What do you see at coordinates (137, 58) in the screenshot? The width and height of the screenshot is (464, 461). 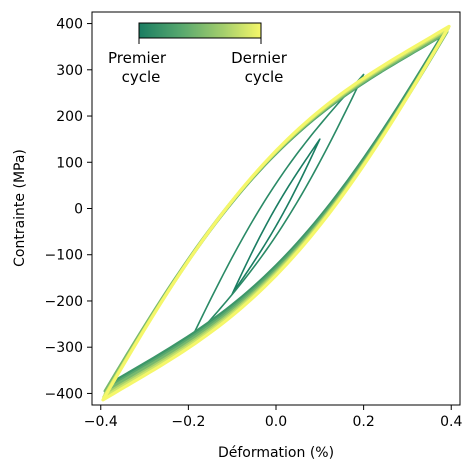 I see `colorbar-start-label-line1: Premier` at bounding box center [137, 58].